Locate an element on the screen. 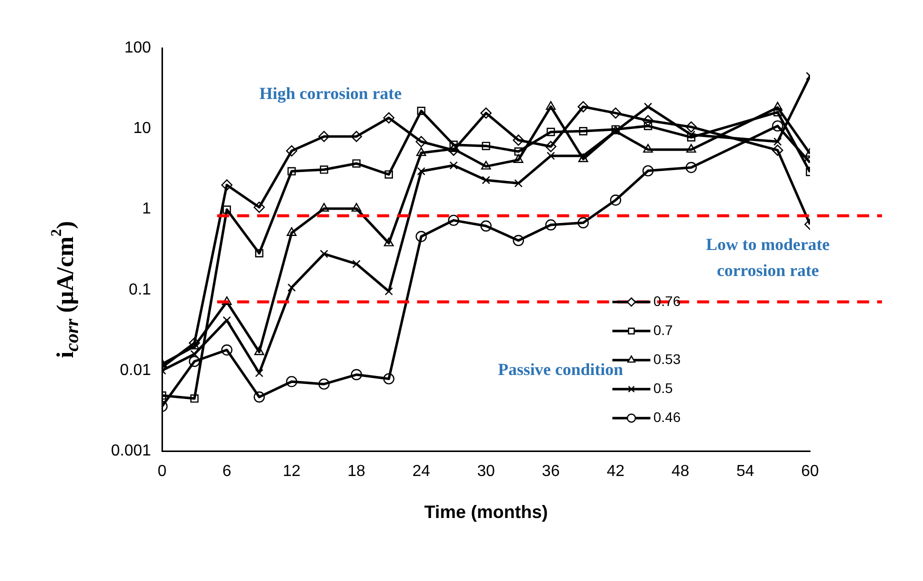 This screenshot has width=923, height=581. x-tick-label: 30 is located at coordinates (486, 471).